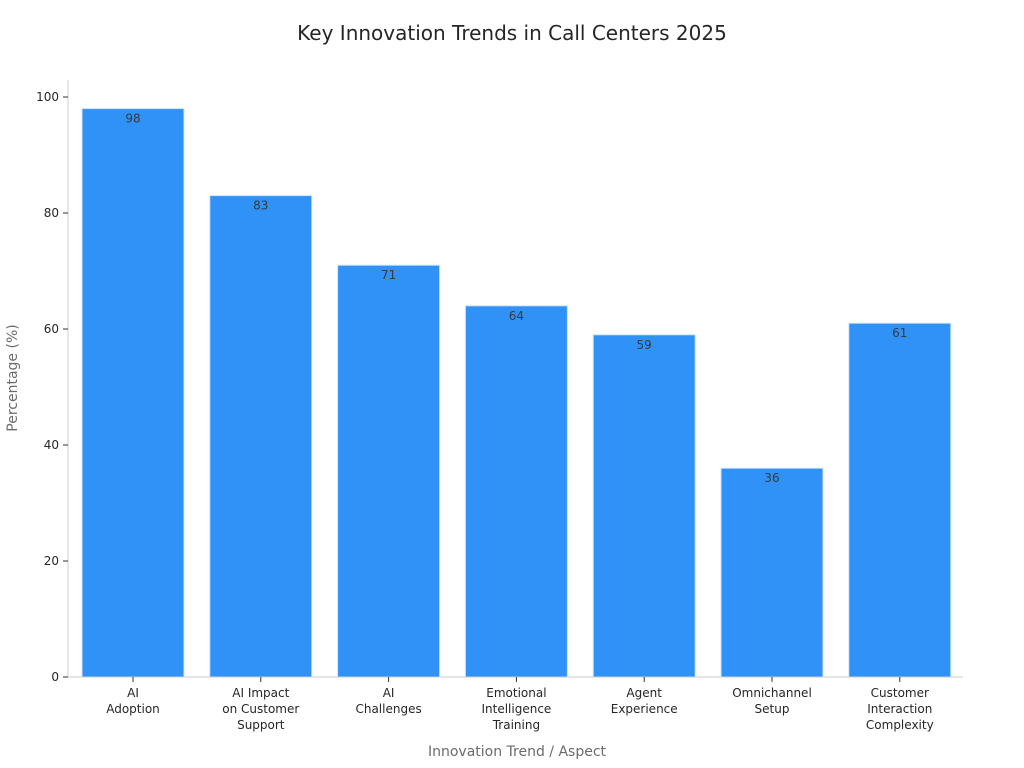  I want to click on y-axis-label: Percentage (%), so click(13, 377).